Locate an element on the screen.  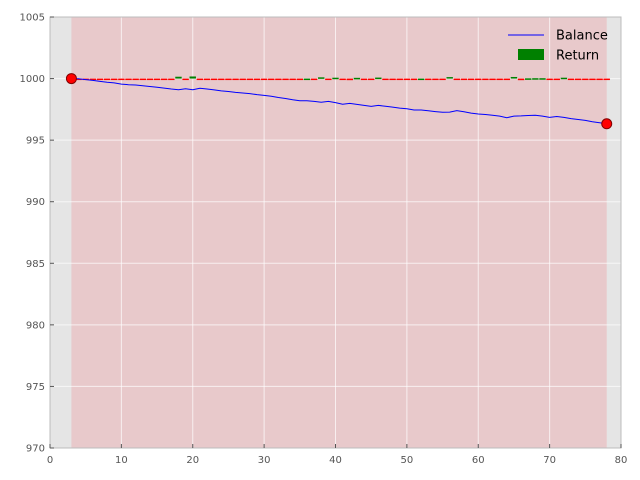
y-tick-label: 995 is located at coordinates (35, 141).